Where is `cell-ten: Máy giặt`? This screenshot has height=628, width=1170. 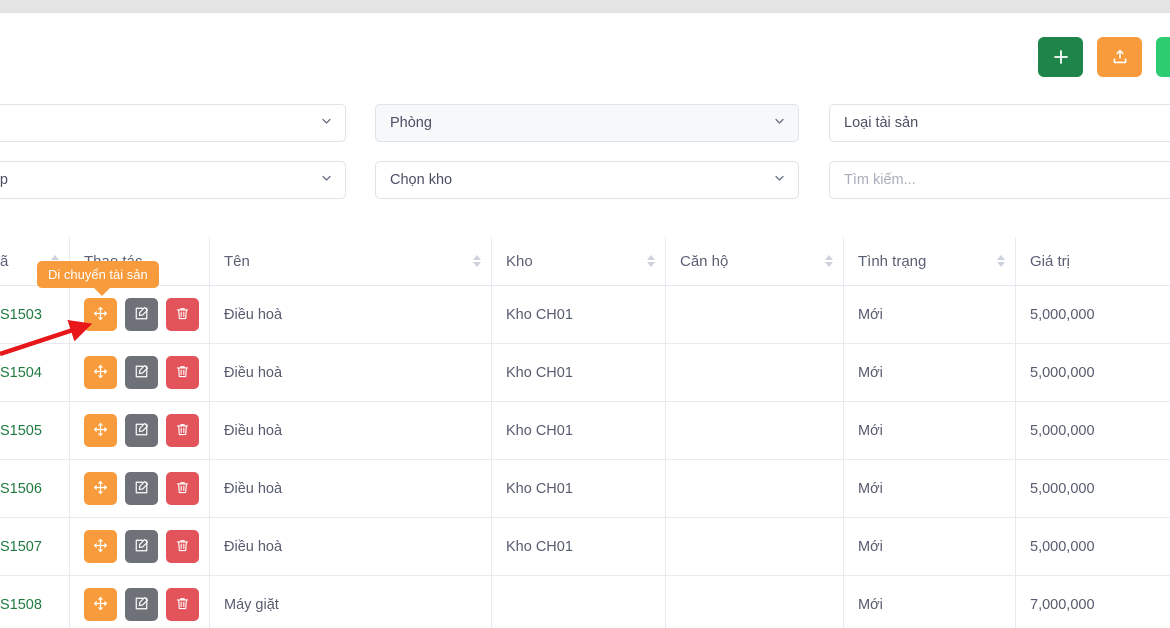 cell-ten: Máy giặt is located at coordinates (351, 602).